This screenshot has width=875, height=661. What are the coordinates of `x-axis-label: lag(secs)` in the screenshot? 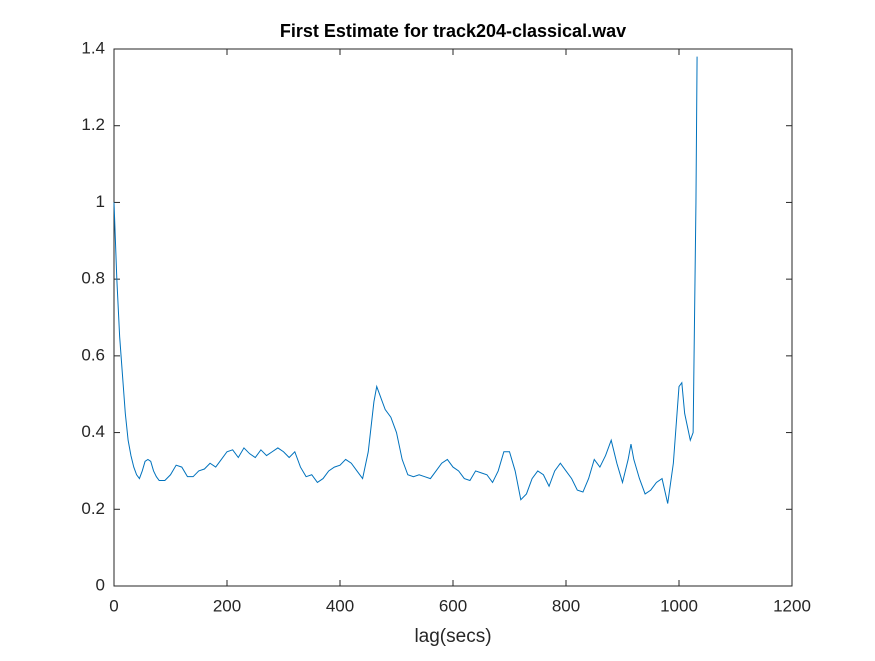 It's located at (452, 636).